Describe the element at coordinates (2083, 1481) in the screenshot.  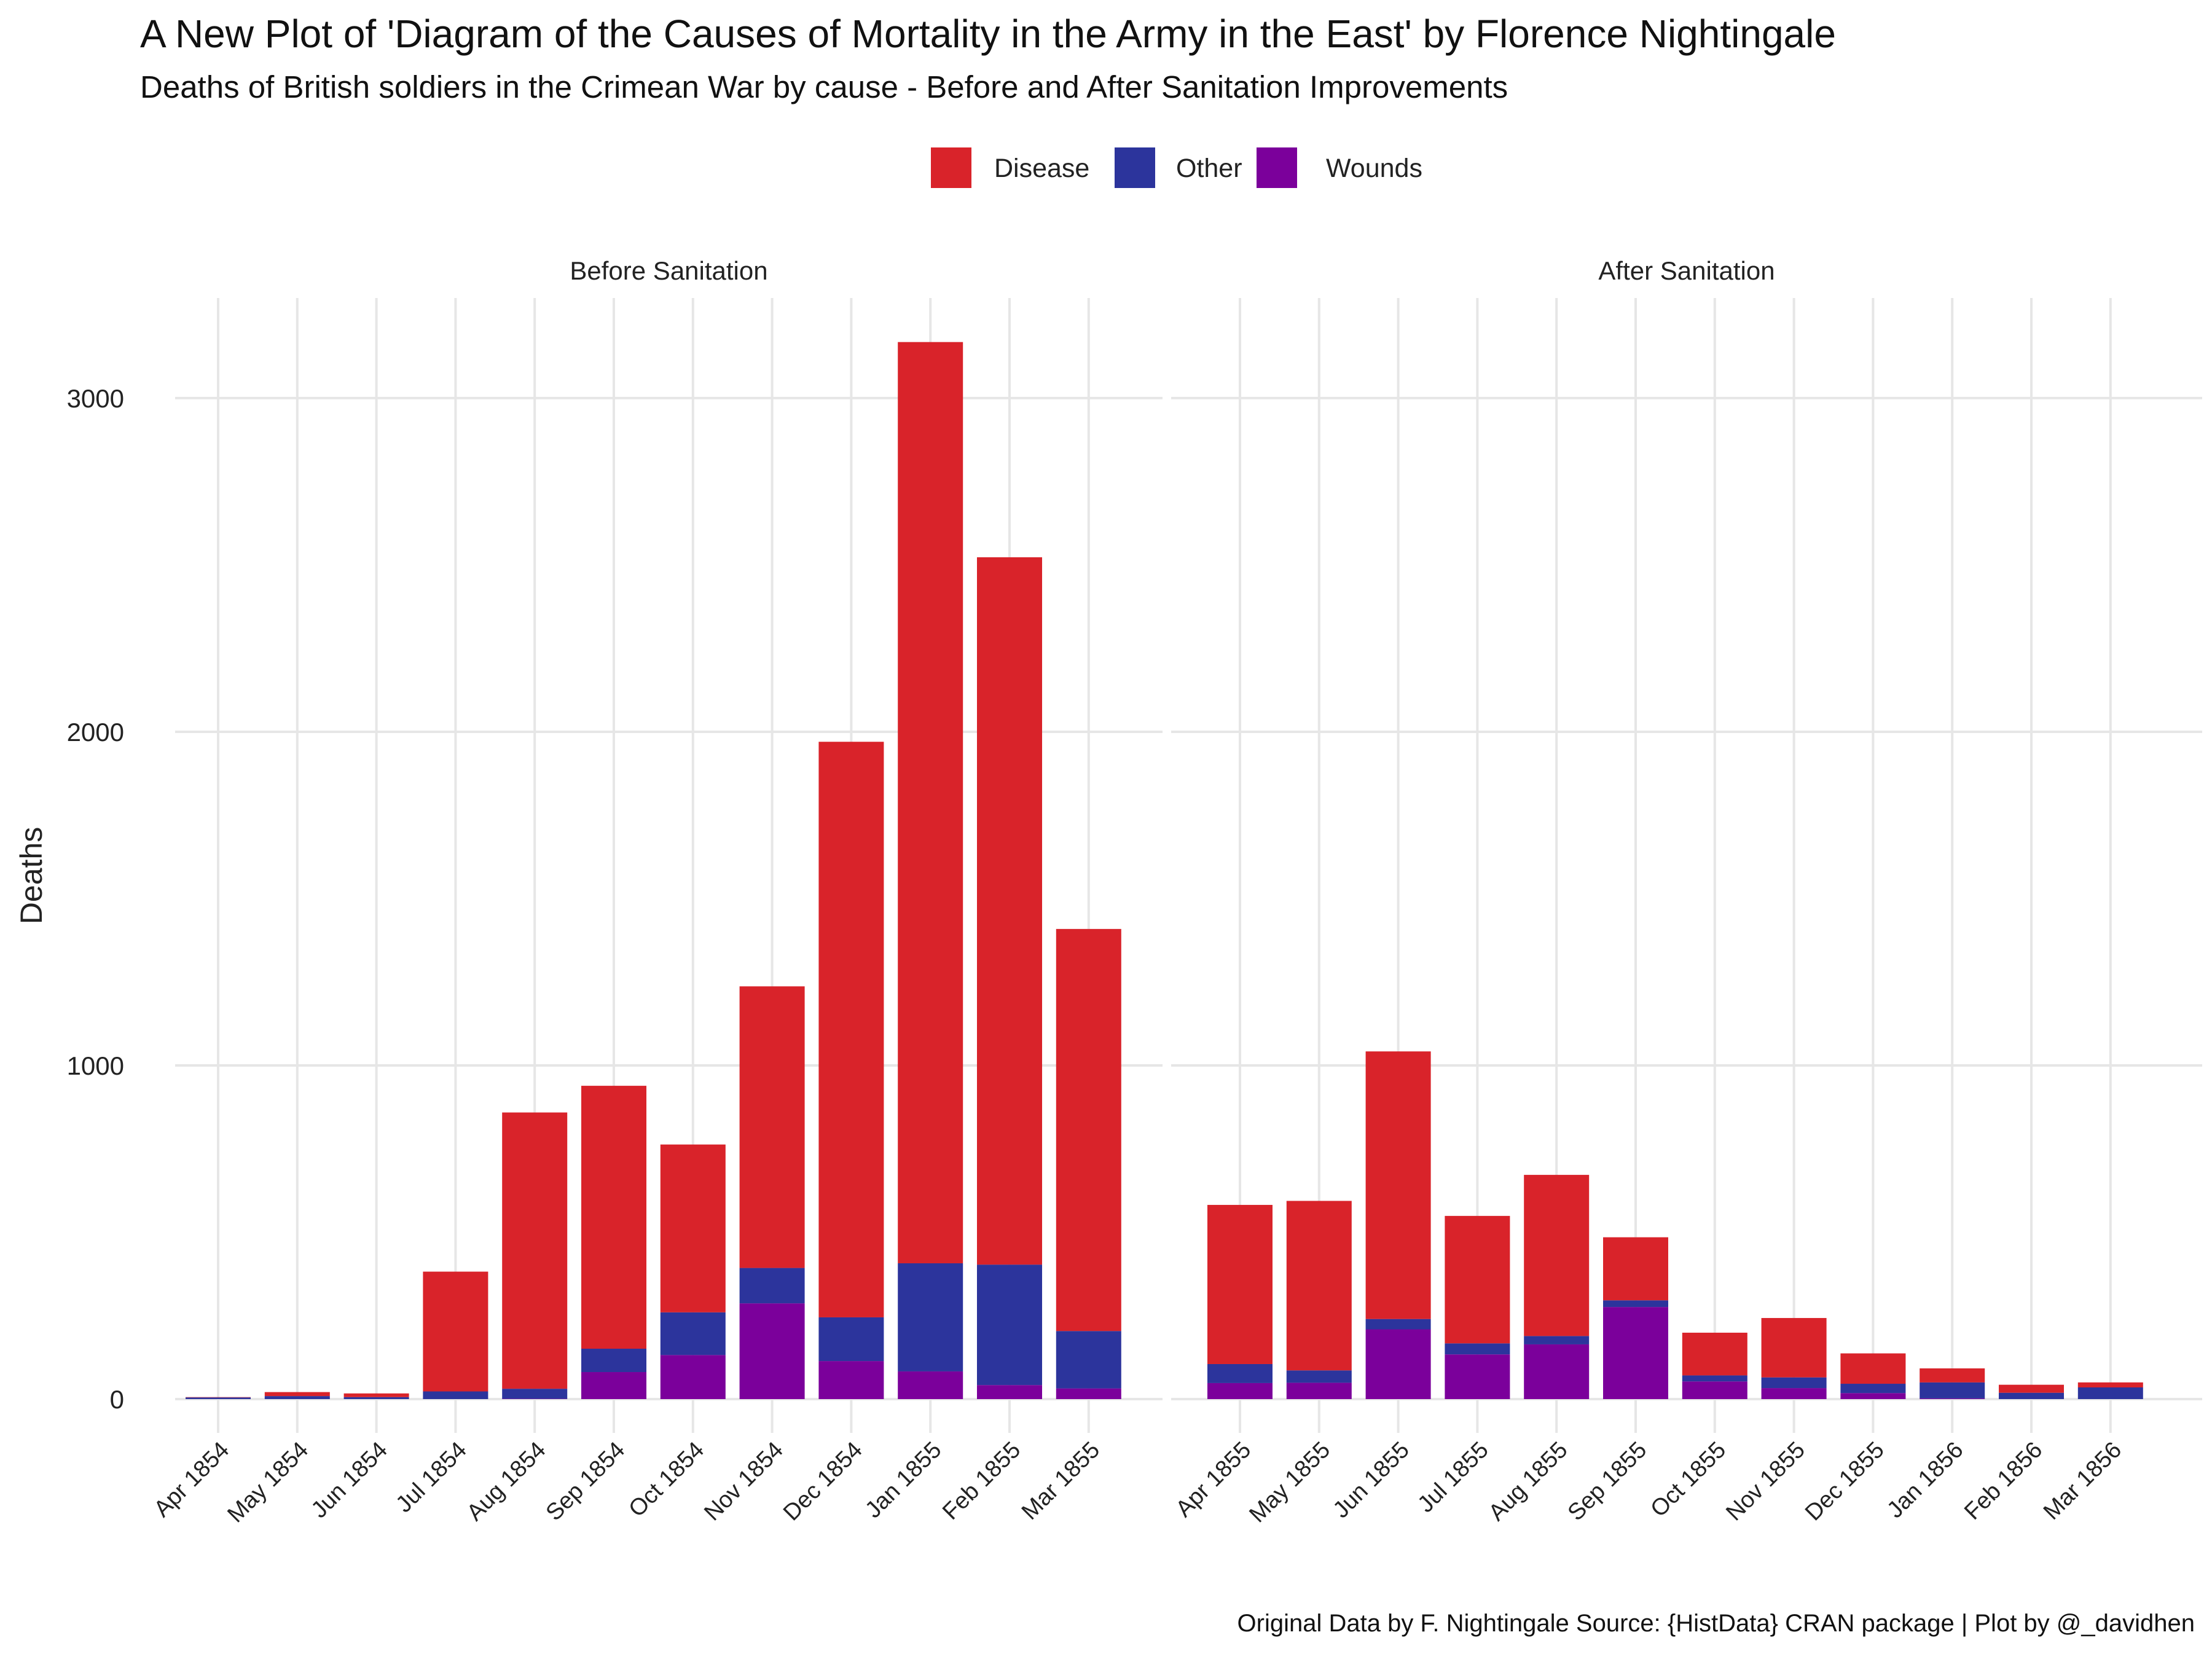
I see `x-tick-label: Mar 1856` at that location.